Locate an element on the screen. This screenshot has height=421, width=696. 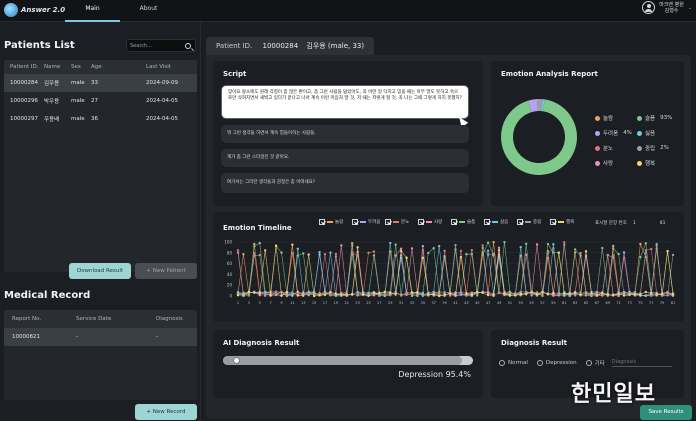
new-patient-button: + New Patient is located at coordinates (166, 271).